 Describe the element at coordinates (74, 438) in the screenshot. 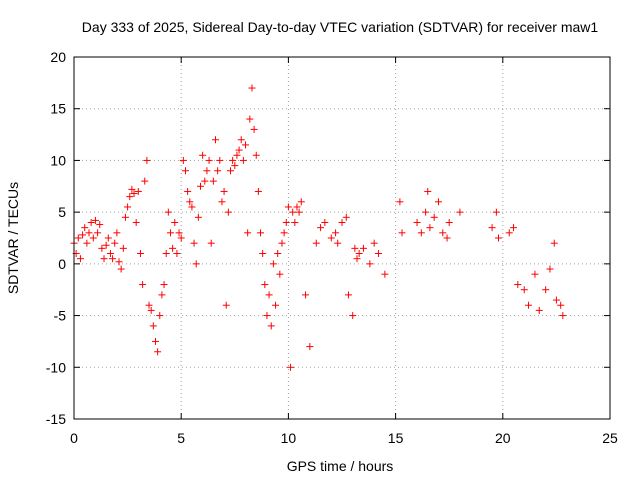

I see `x-tick-label: 0` at that location.